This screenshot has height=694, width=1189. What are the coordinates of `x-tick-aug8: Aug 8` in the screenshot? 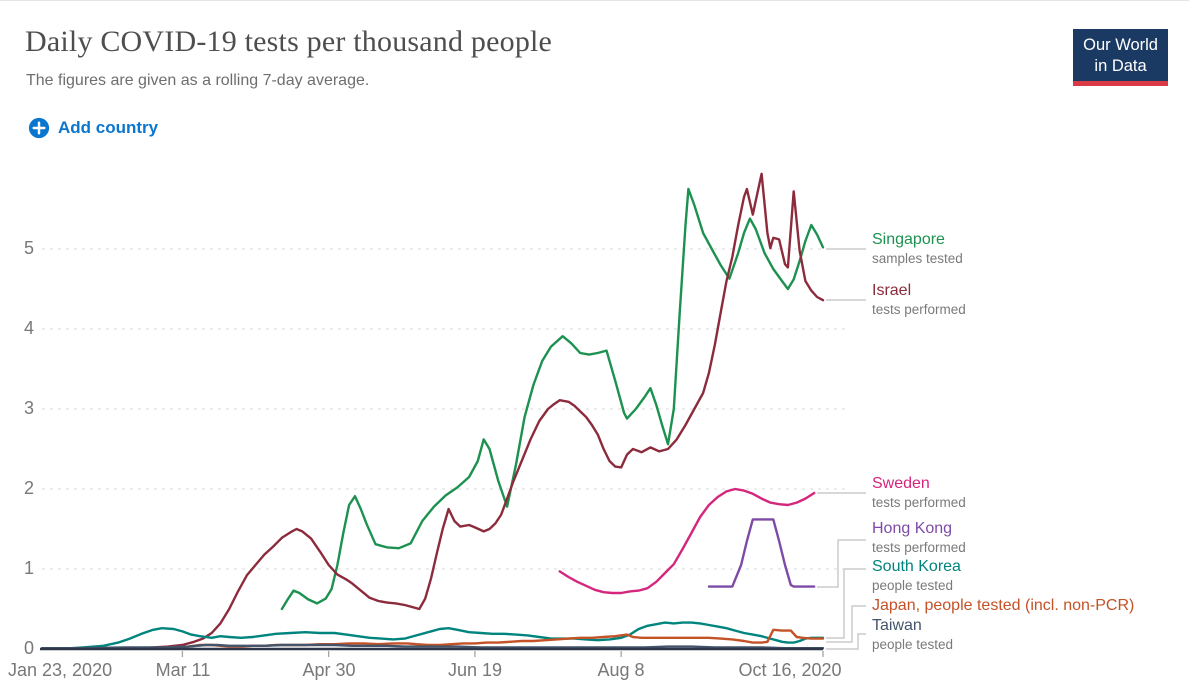 It's located at (621, 670).